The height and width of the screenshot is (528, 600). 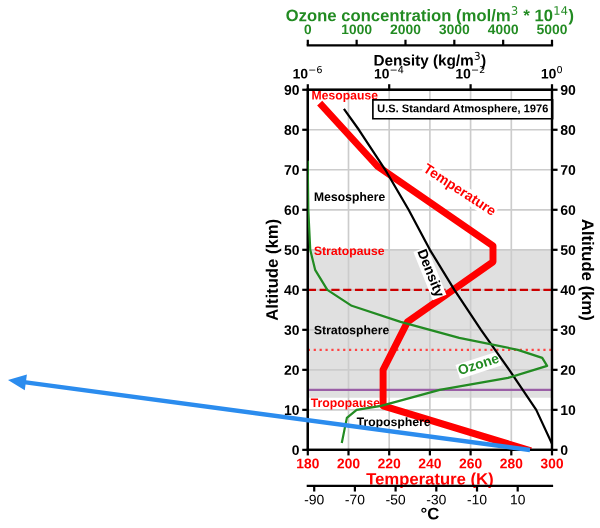 I want to click on x2-axis-title: °C, so click(x=430, y=513).